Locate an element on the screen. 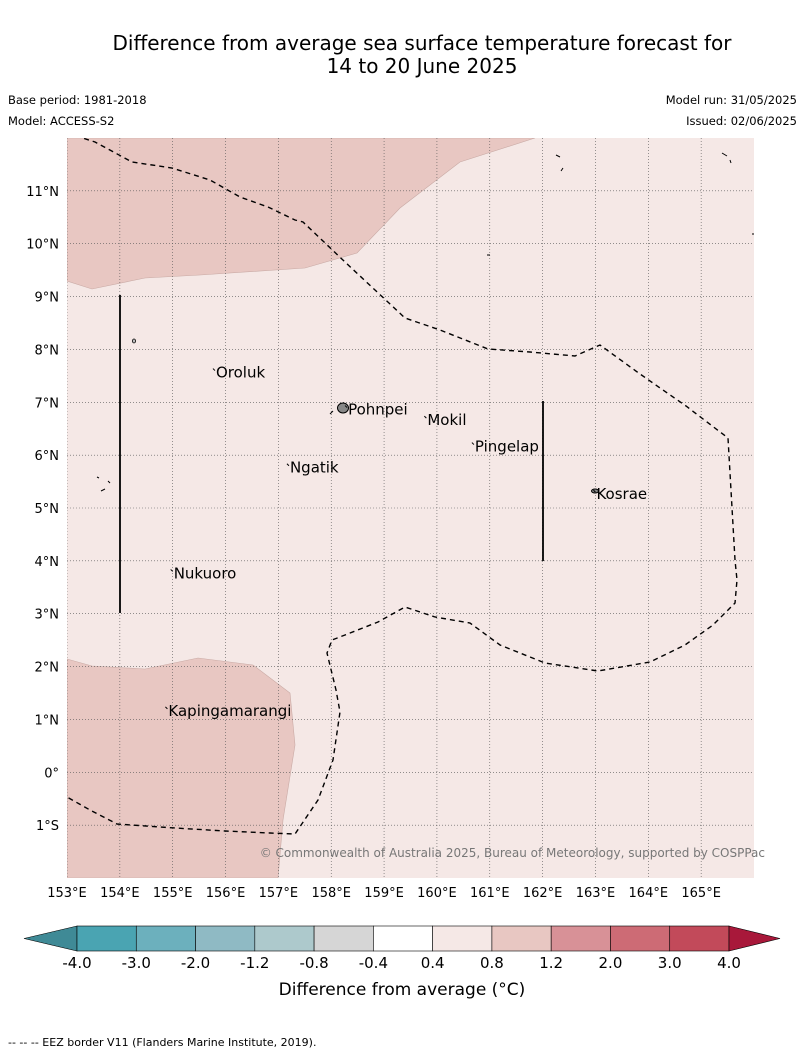 The width and height of the screenshot is (804, 1058). colorbar-tick-label: -3.0 is located at coordinates (136, 963).